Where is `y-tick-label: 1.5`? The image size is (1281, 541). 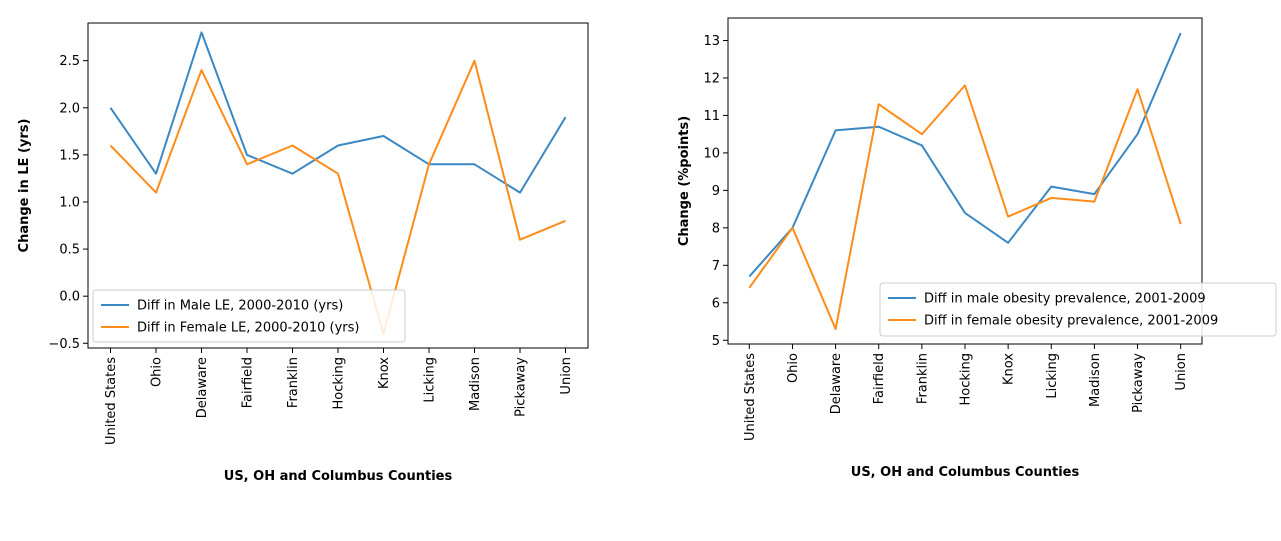
y-tick-label: 1.5 is located at coordinates (69, 155).